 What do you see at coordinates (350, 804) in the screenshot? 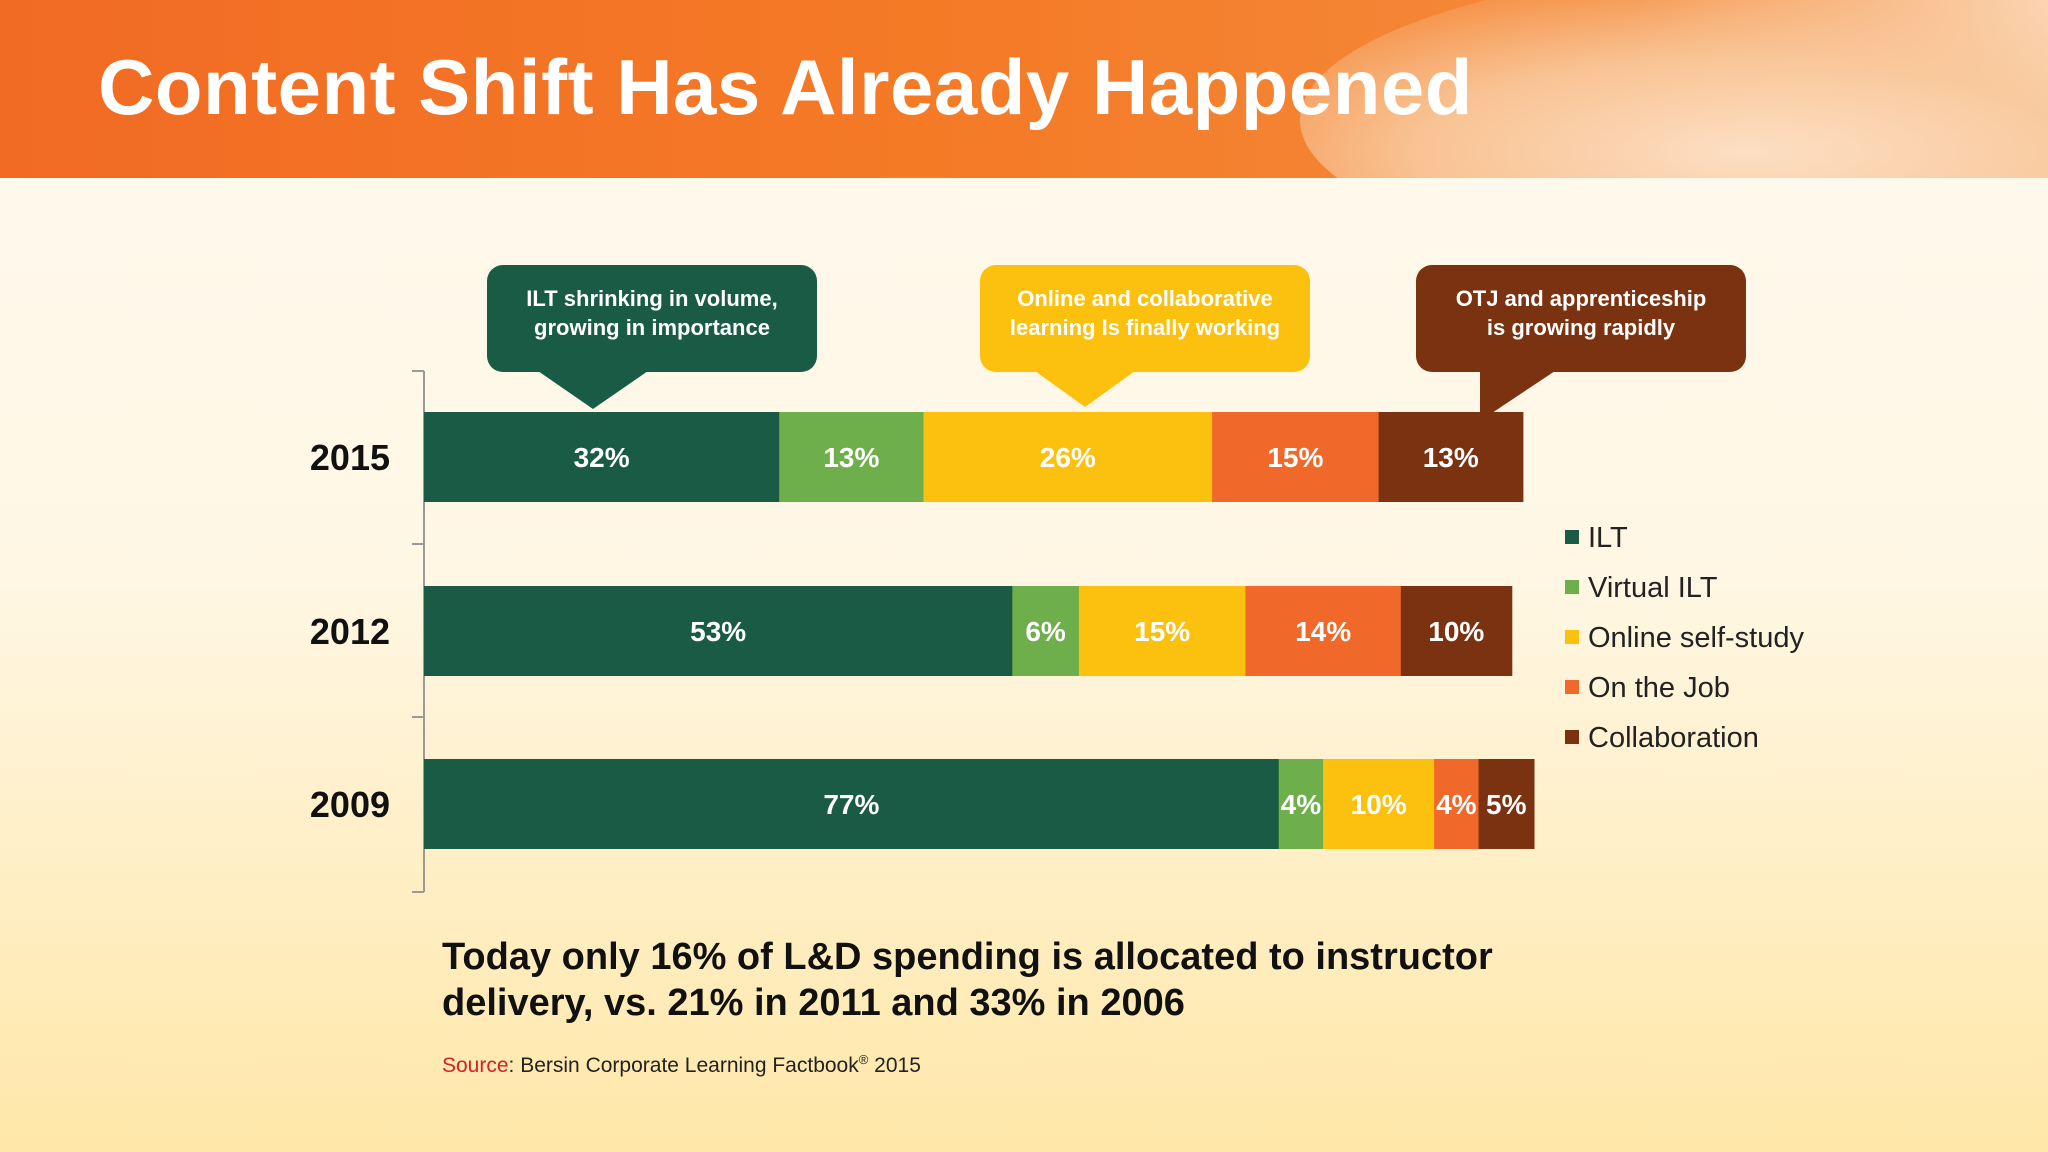
I see `category-label-2009: 2009` at bounding box center [350, 804].